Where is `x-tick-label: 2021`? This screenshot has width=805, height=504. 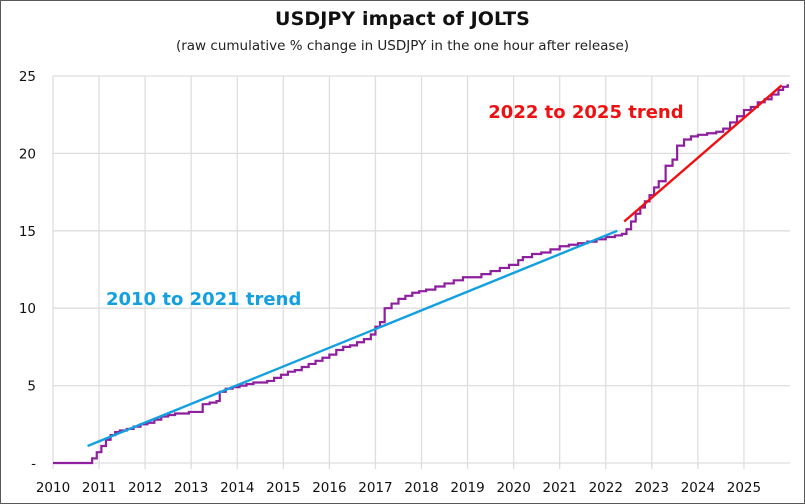 x-tick-label: 2021 is located at coordinates (560, 488).